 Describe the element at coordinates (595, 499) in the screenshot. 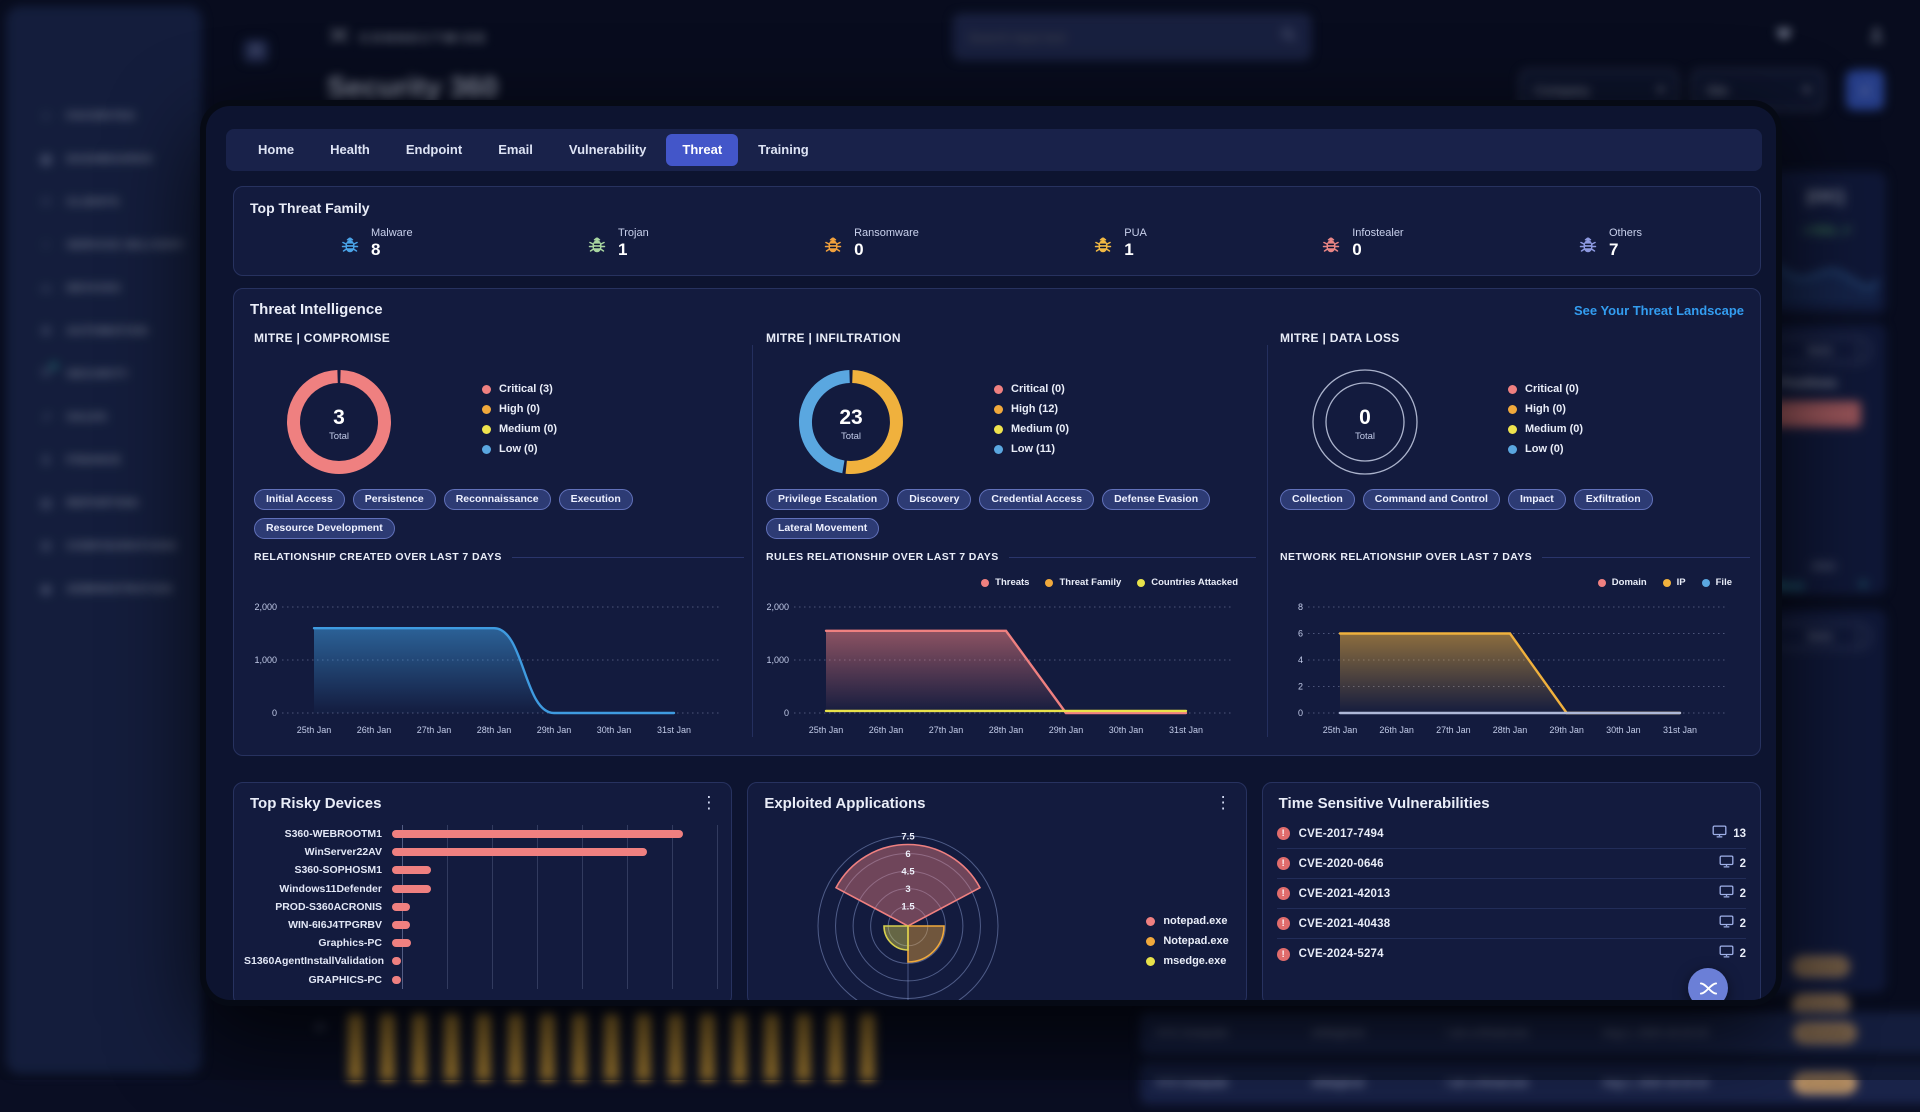

I see `tactic-chip: Execution` at that location.